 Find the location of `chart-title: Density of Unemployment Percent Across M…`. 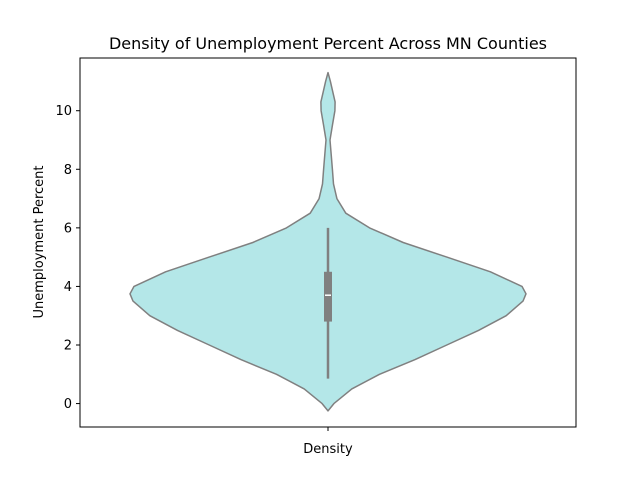

chart-title: Density of Unemployment Percent Across M… is located at coordinates (328, 43).